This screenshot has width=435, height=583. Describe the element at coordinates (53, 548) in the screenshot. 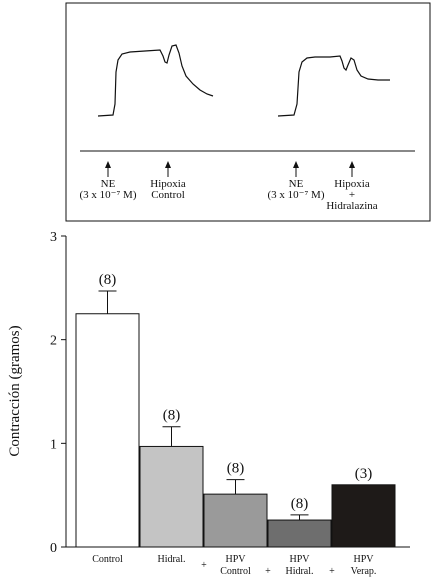

I see `y-tick-label: 0` at that location.